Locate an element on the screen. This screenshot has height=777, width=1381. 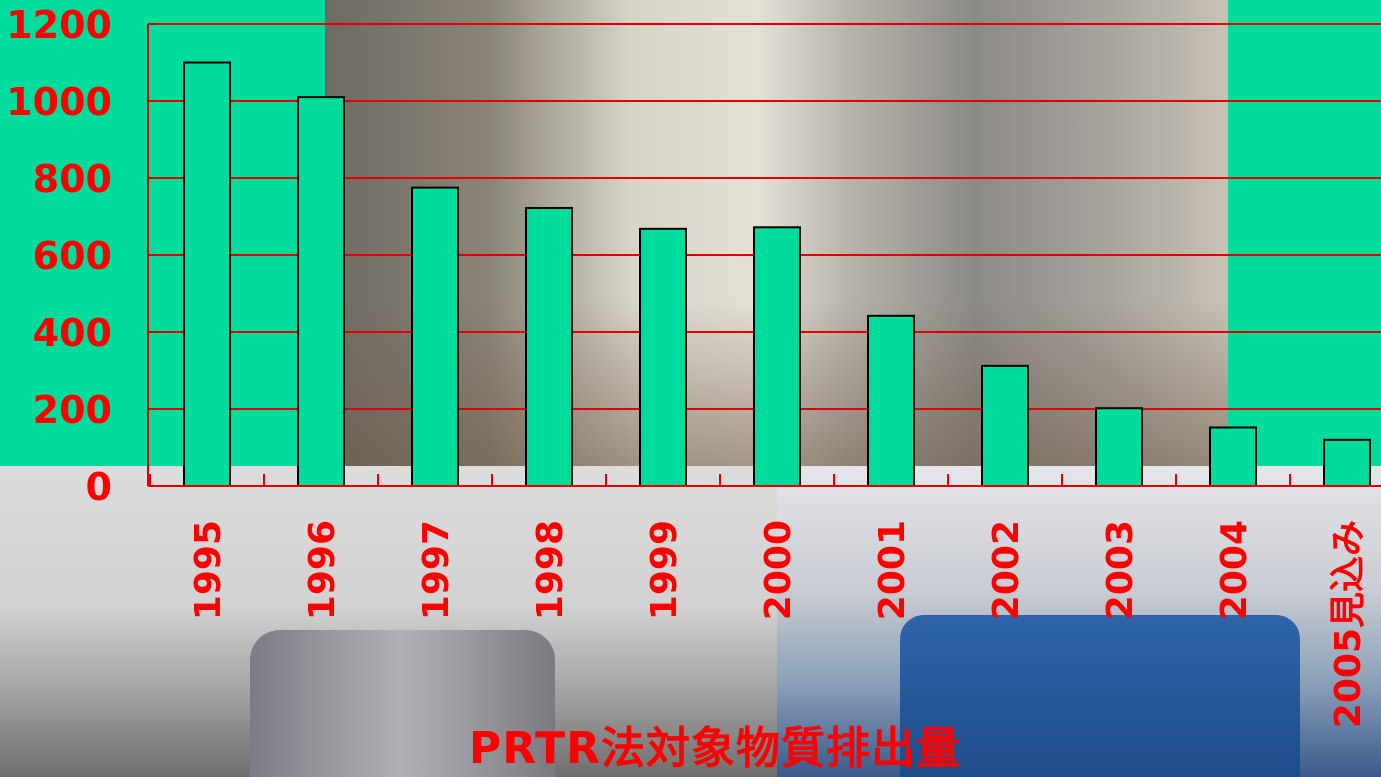
x-tick-label: 2004 is located at coordinates (1234, 570).